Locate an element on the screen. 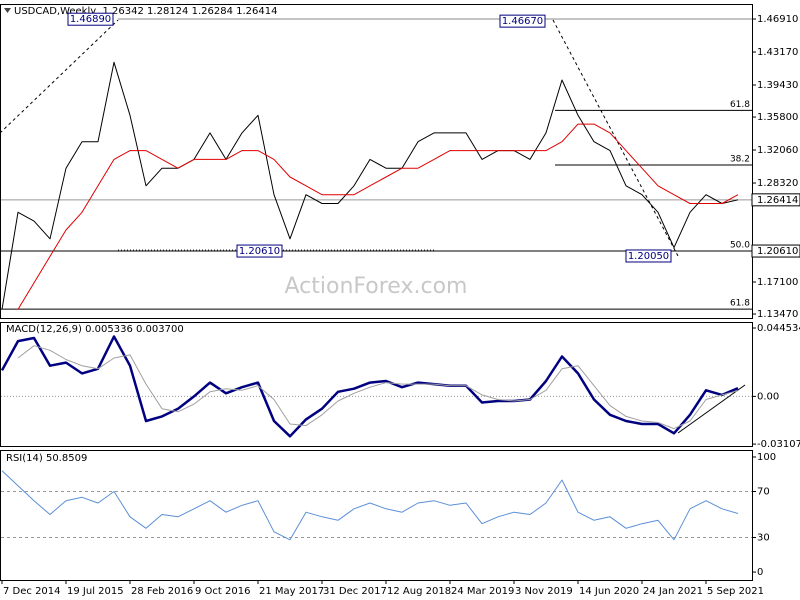 The height and width of the screenshot is (600, 800). y-tick-label: 0.044534 is located at coordinates (778, 328).